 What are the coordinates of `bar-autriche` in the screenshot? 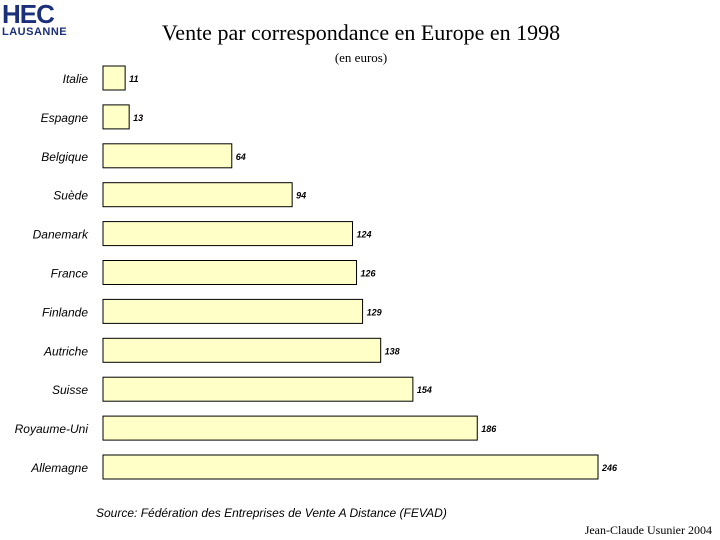 It's located at (242, 350).